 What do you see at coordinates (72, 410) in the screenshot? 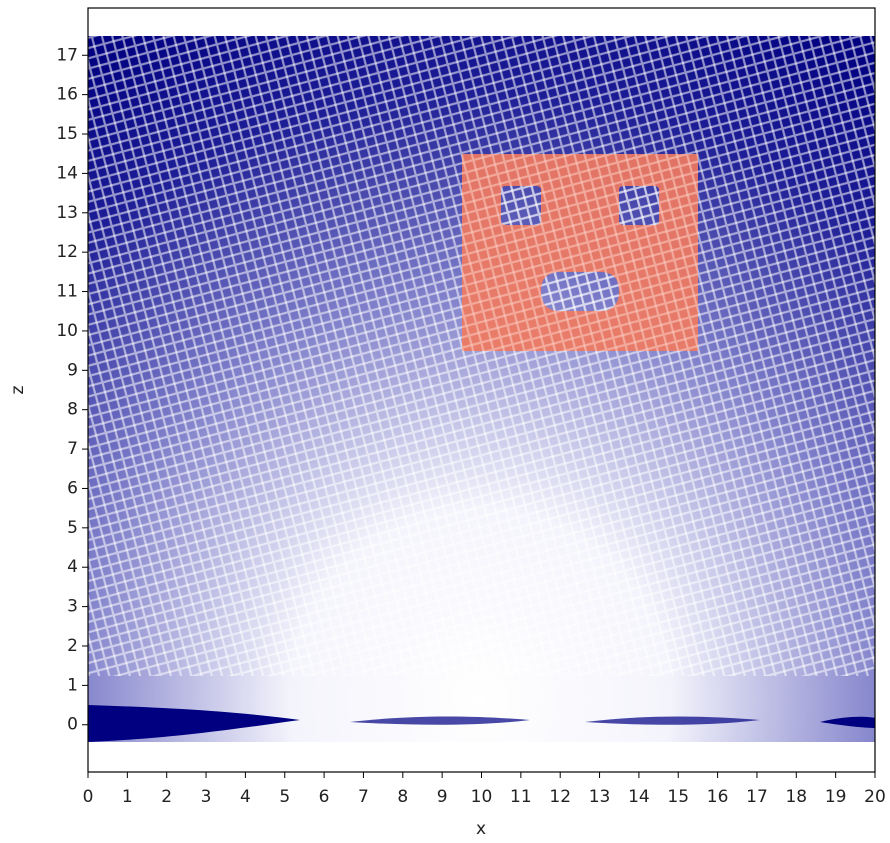
I see `y-tick-label: 8` at bounding box center [72, 410].